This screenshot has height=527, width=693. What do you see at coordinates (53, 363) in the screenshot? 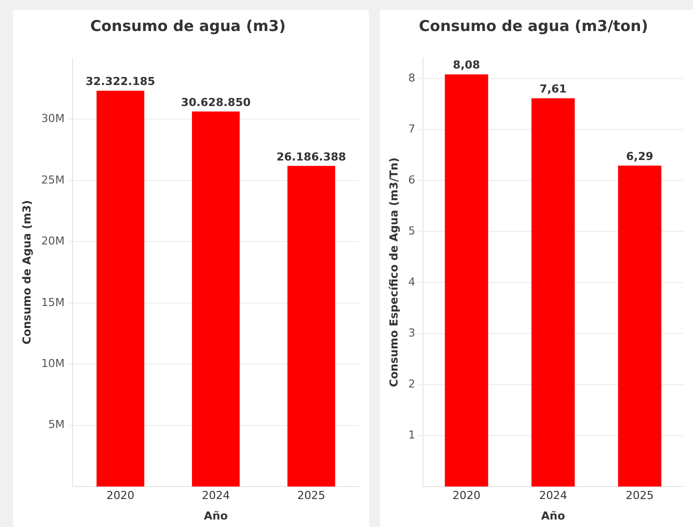
I see `y-tick-label: 10M` at bounding box center [53, 363].